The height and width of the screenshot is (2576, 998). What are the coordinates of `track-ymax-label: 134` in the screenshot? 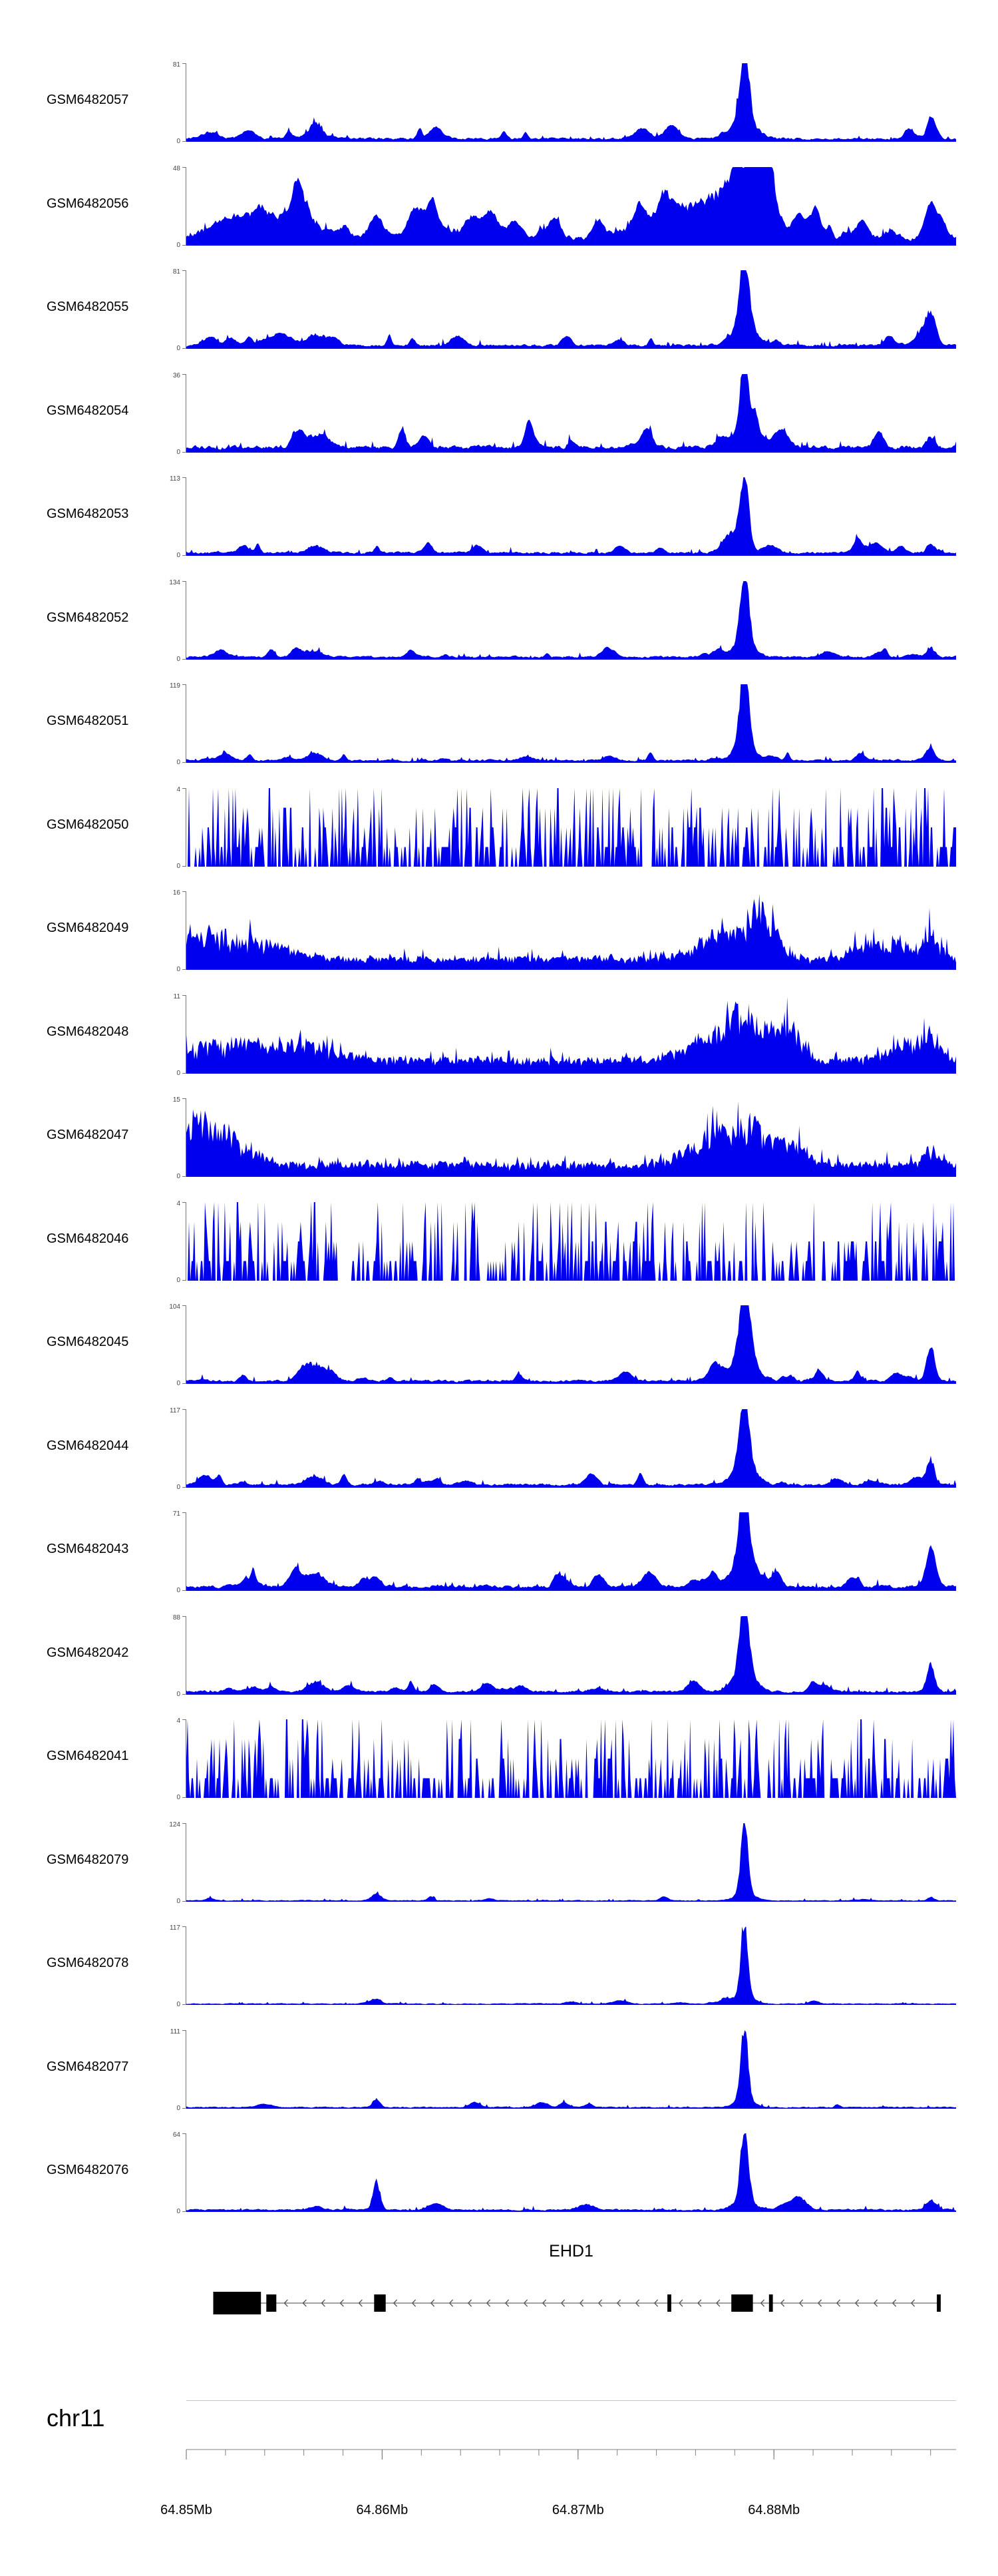 It's located at (174, 582).